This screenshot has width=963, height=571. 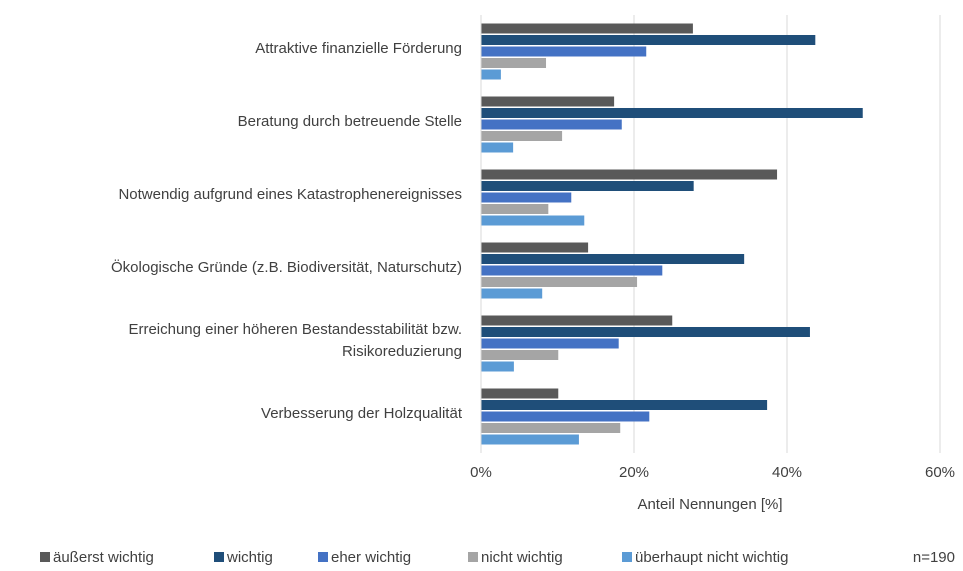 I want to click on x-tick-label: 60%, so click(x=940, y=472).